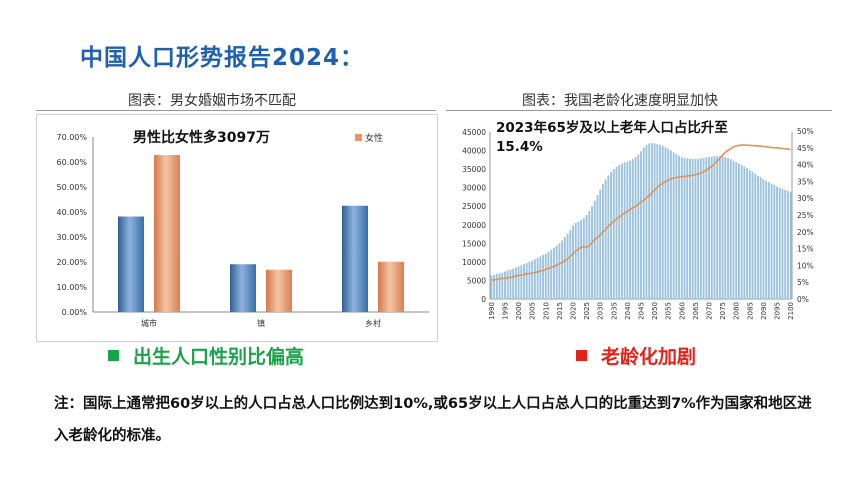 The image size is (860, 484). I want to click on left-y-tick-label: 40000, so click(474, 151).